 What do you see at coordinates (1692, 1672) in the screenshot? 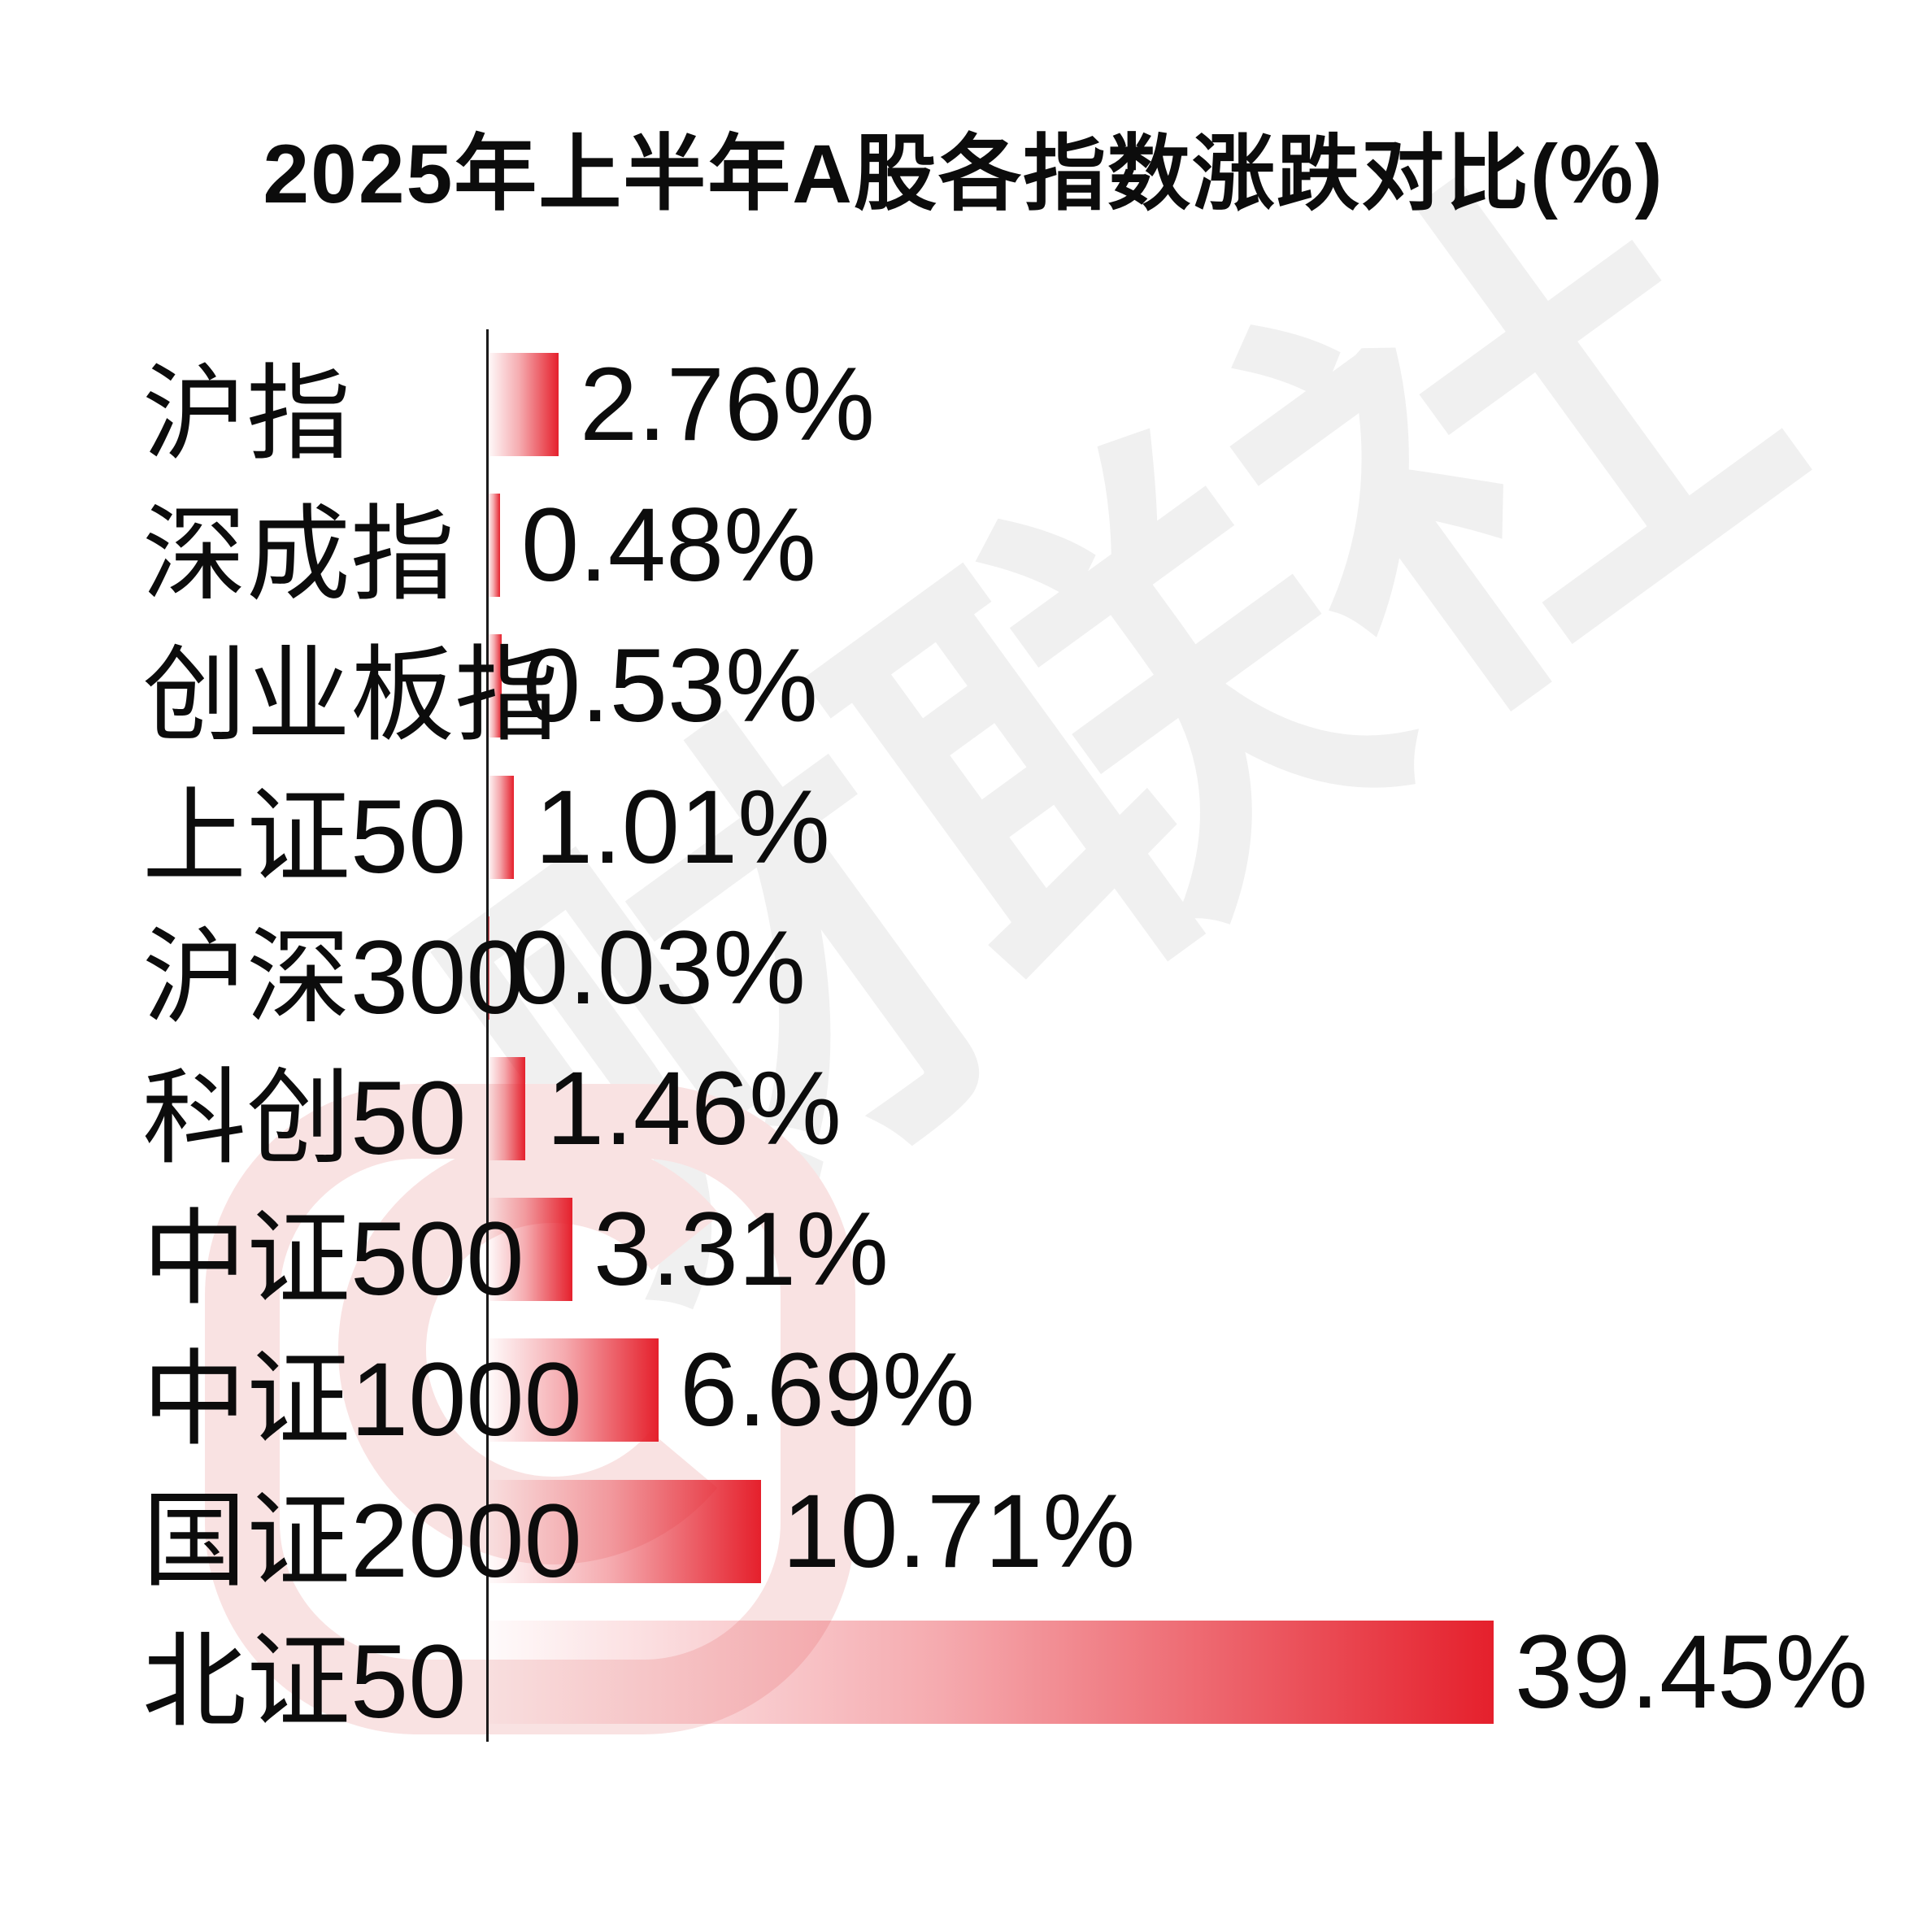
I see `value-label: 39.45%` at bounding box center [1692, 1672].